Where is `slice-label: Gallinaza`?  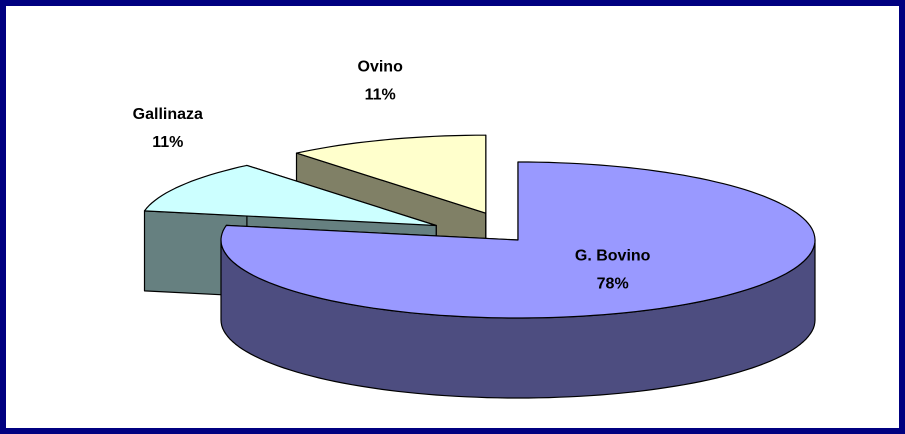
slice-label: Gallinaza is located at coordinates (168, 114).